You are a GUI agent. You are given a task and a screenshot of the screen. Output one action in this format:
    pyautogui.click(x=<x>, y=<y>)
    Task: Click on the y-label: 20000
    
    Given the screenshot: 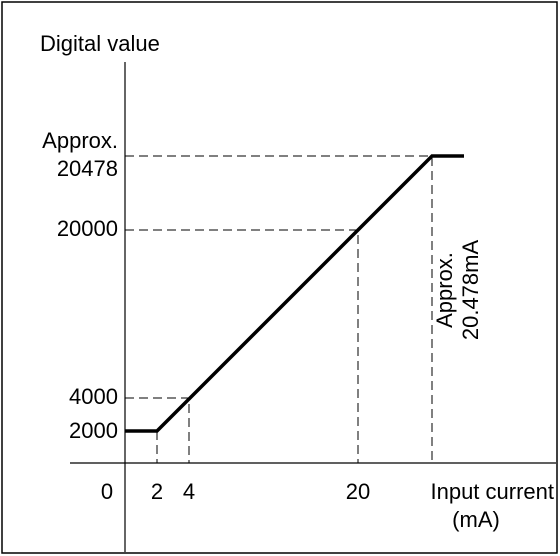 What is the action you would take?
    pyautogui.click(x=87, y=228)
    